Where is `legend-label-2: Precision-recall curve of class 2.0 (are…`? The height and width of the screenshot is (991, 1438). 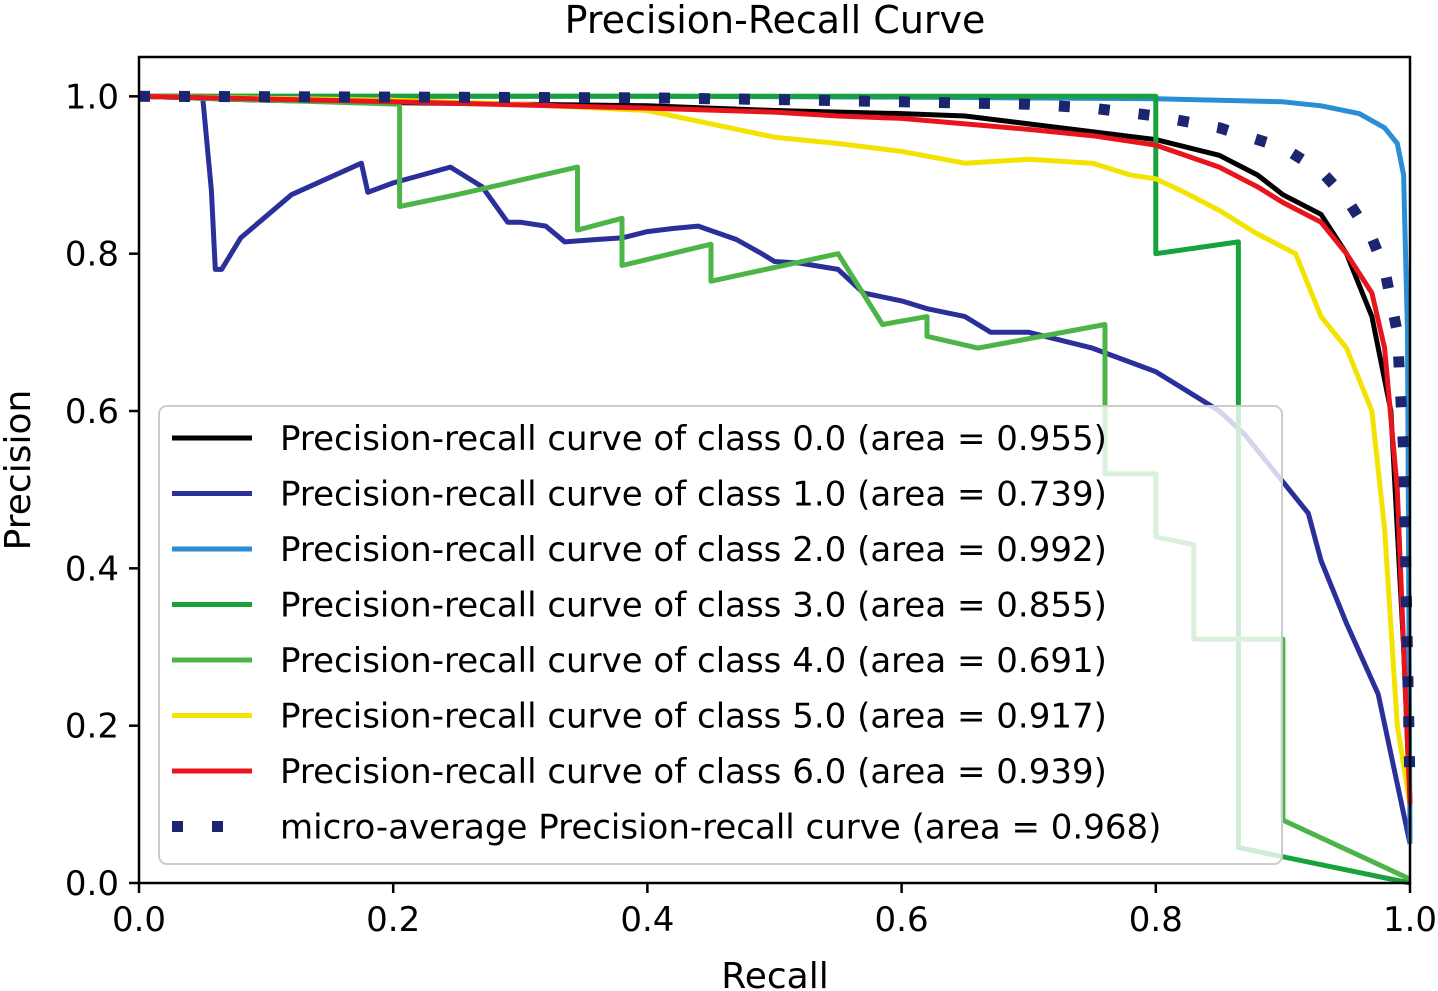 legend-label-2: Precision-recall curve of class 2.0 (are… is located at coordinates (693, 550).